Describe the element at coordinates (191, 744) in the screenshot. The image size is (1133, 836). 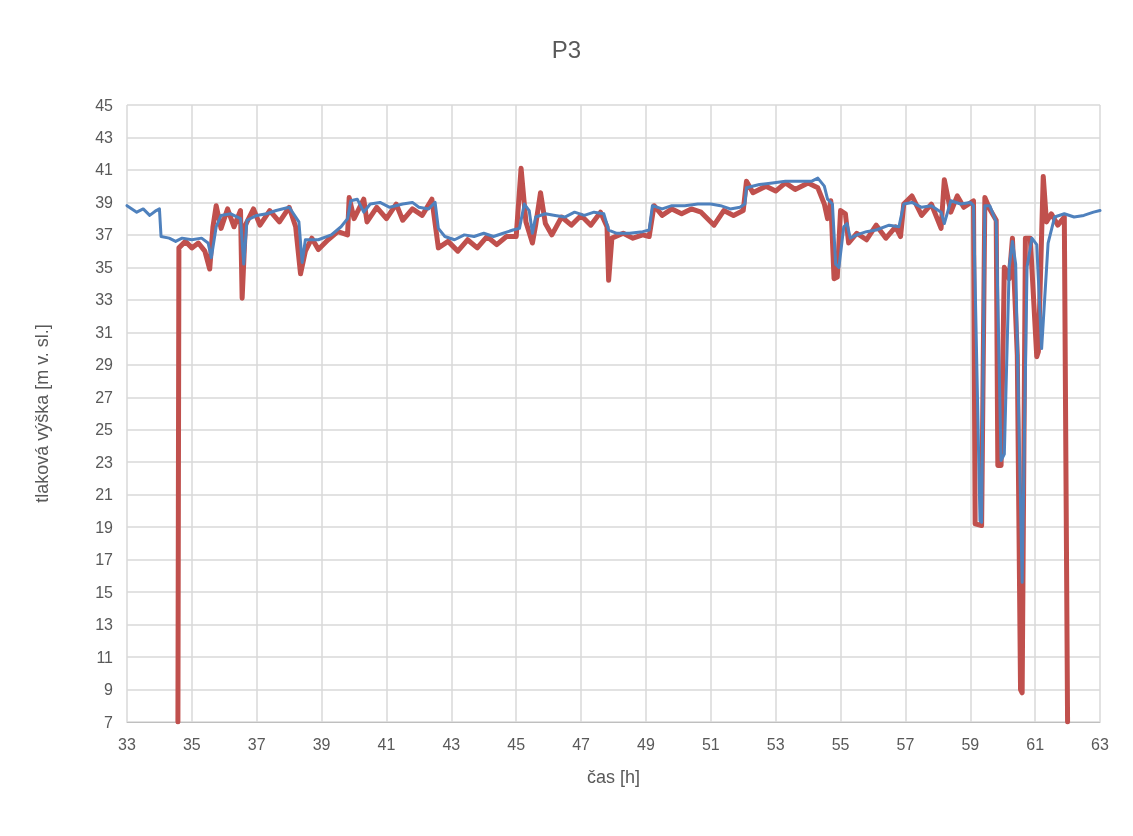
I see `x-tick-label: 35` at that location.